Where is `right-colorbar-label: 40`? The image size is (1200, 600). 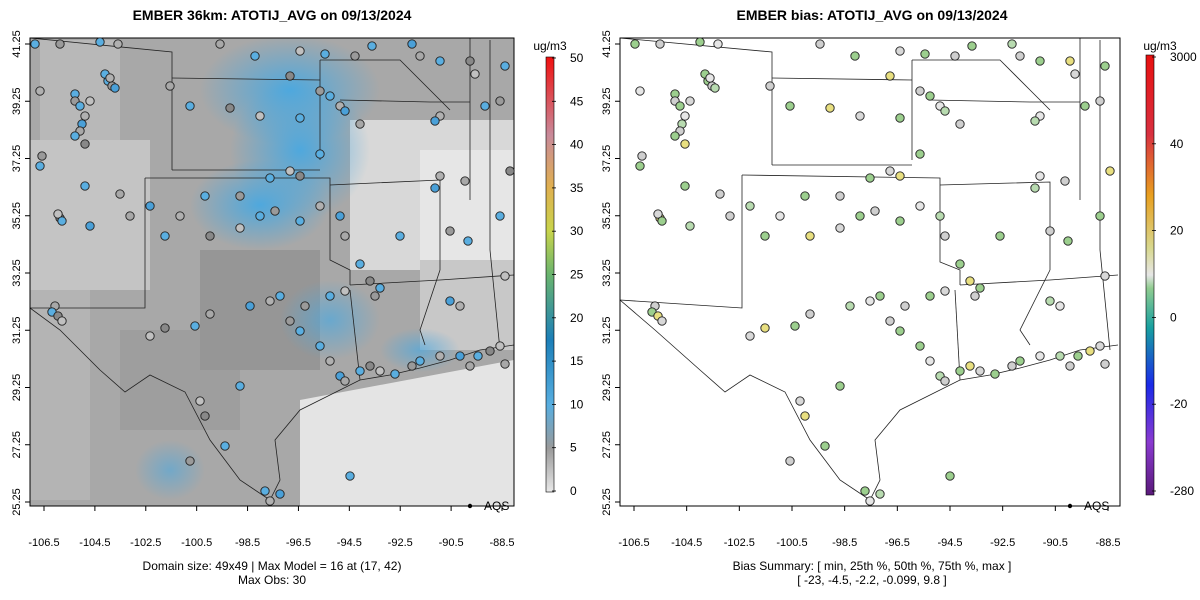 right-colorbar-label: 40 is located at coordinates (1177, 144).